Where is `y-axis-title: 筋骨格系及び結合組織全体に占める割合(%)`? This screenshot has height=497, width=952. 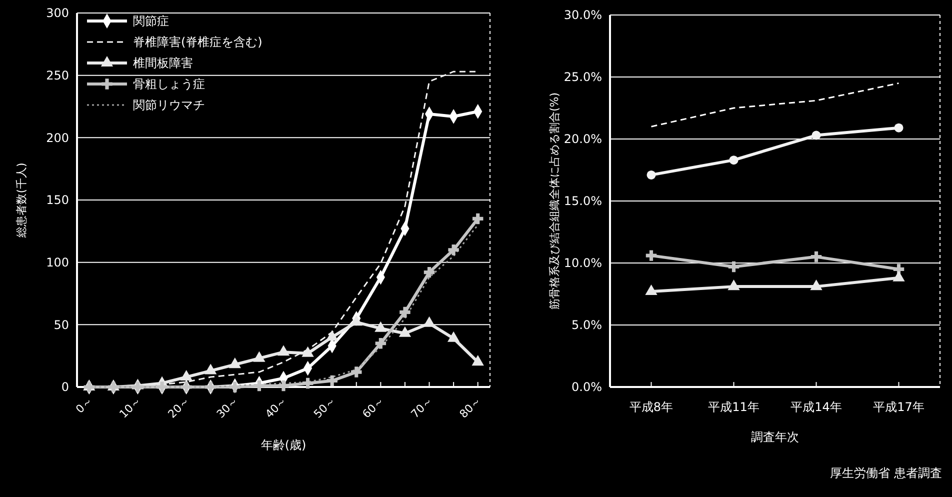
y-axis-title: 筋骨格系及び結合組織全体に占める割合(%) is located at coordinates (554, 201).